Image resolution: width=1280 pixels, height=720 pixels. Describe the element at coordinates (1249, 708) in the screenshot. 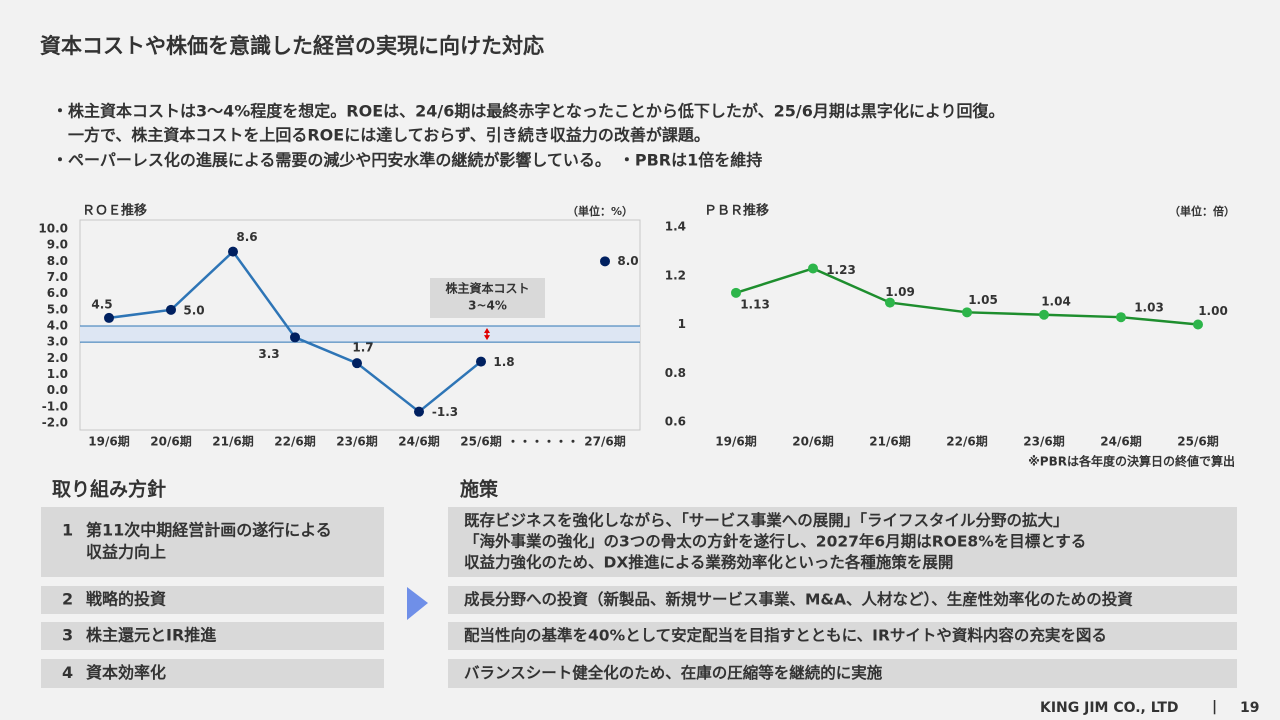

I see `footer-page: 19` at that location.